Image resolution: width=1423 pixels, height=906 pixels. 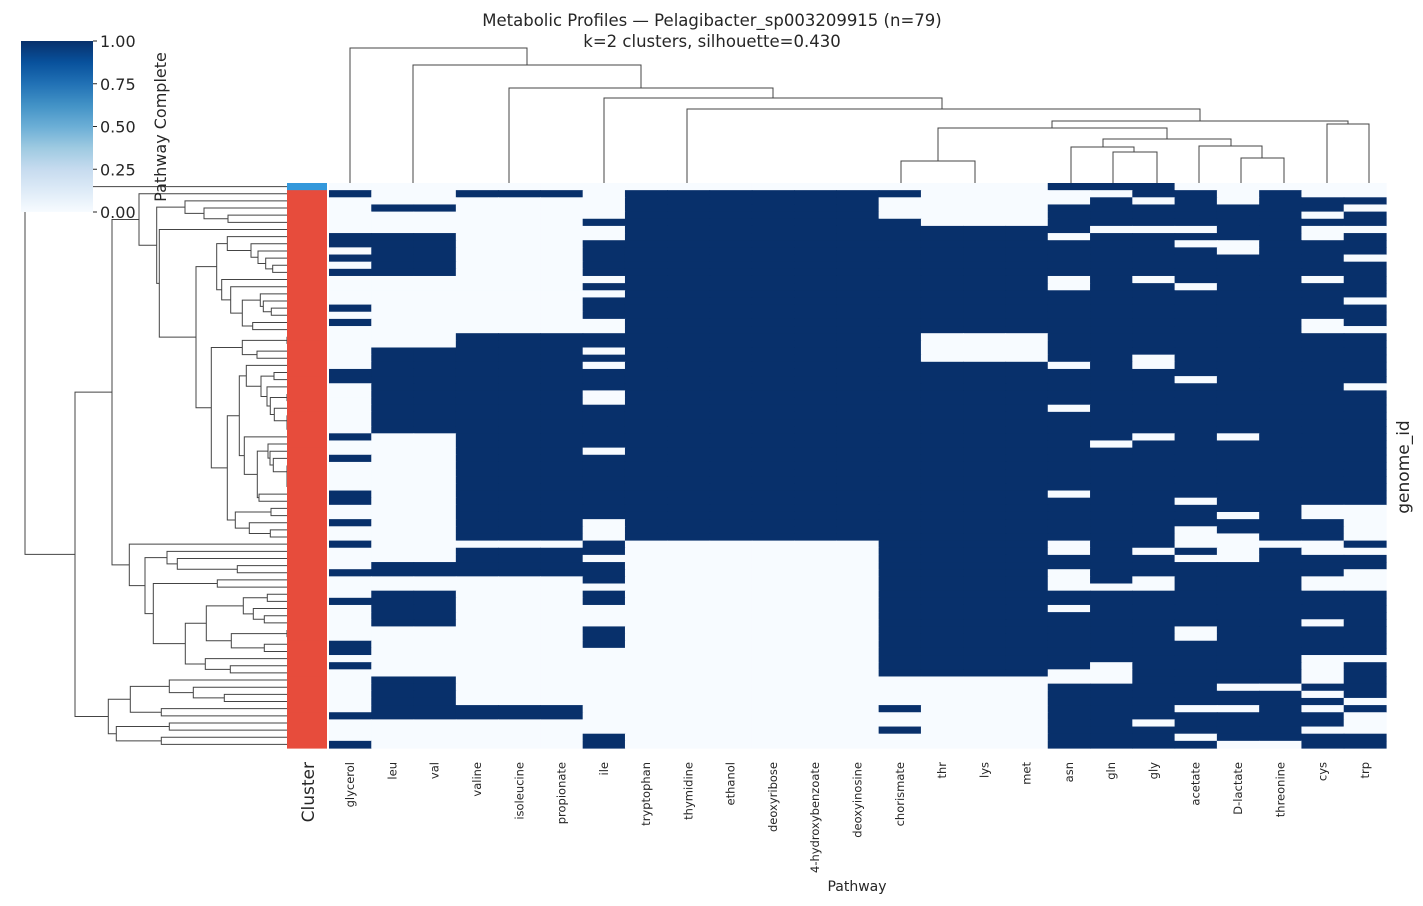 What do you see at coordinates (773, 797) in the screenshot?
I see `x-tick-label: deoxyribose` at bounding box center [773, 797].